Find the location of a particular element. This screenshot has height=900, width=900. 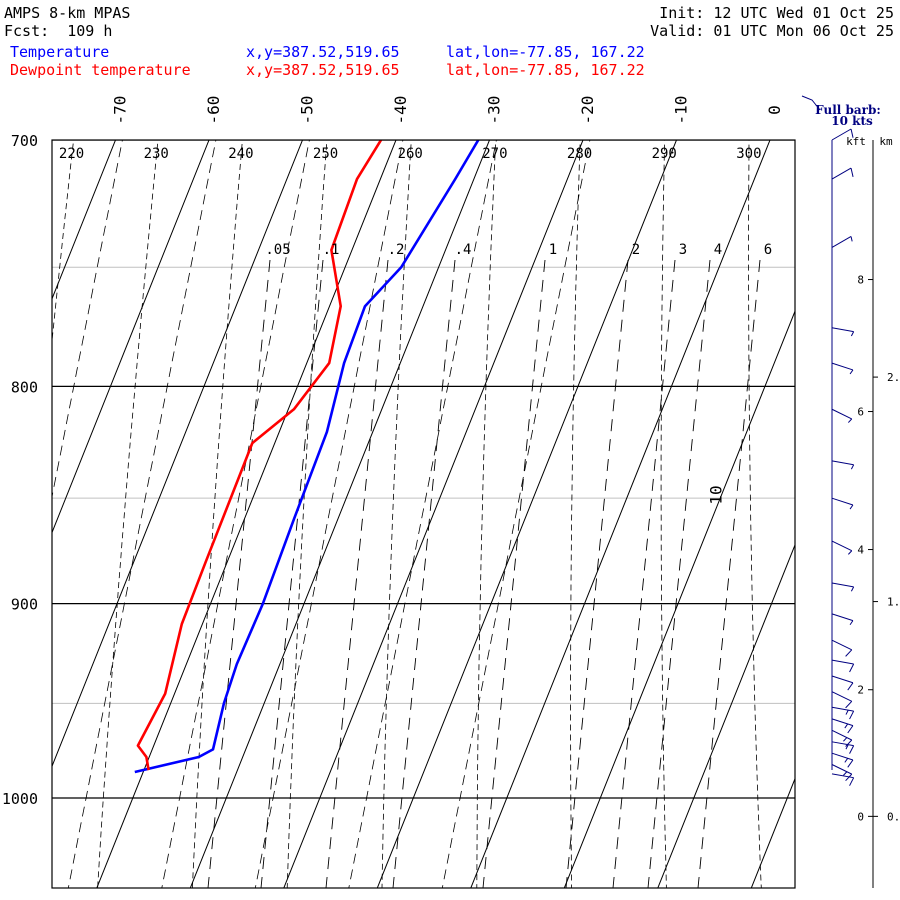

barb-header-line2: 10 kts is located at coordinates (852, 121).